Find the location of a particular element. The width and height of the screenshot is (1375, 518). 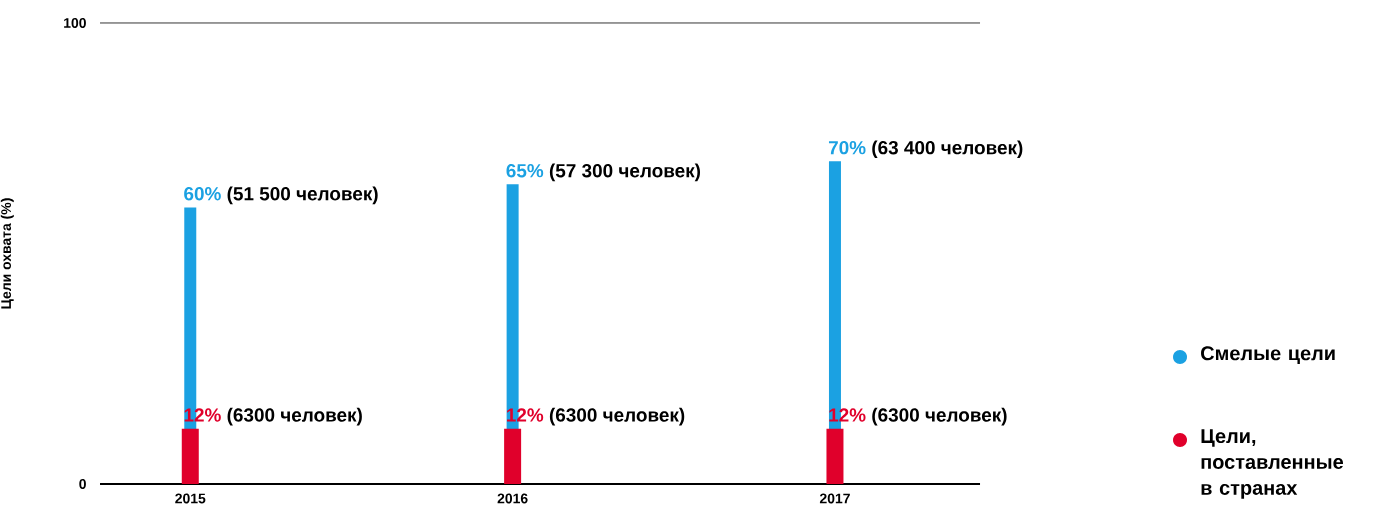

y-tick-label: 100 is located at coordinates (75, 23).